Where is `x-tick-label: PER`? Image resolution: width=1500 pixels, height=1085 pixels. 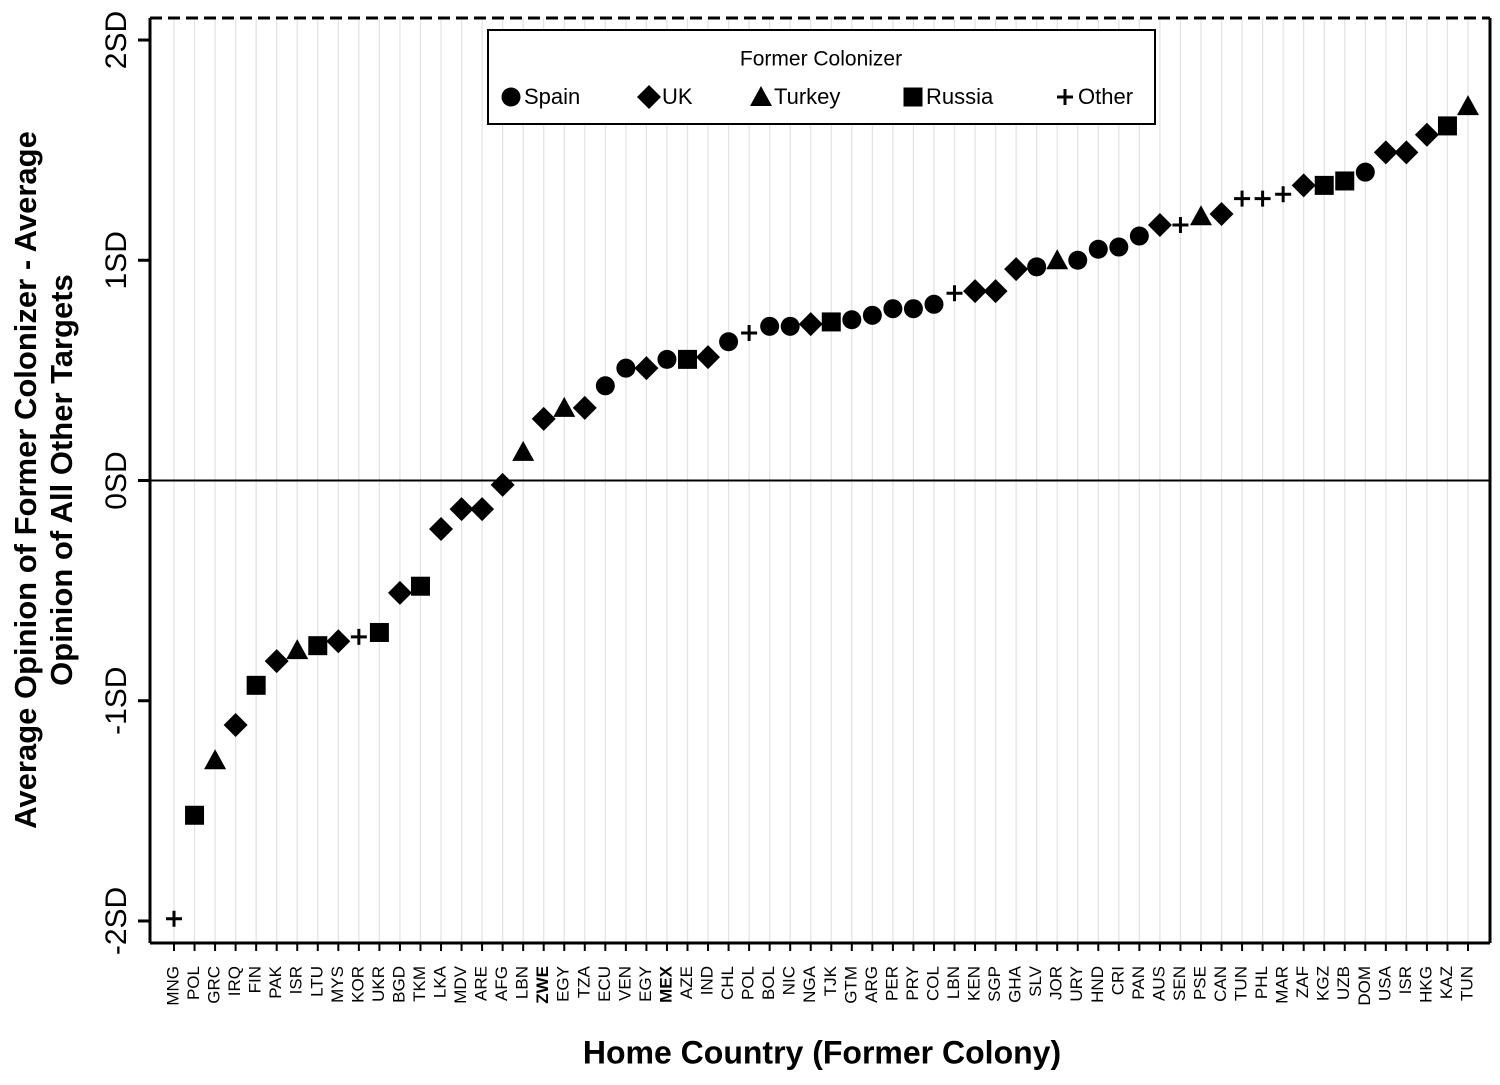 x-tick-label: PER is located at coordinates (891, 983).